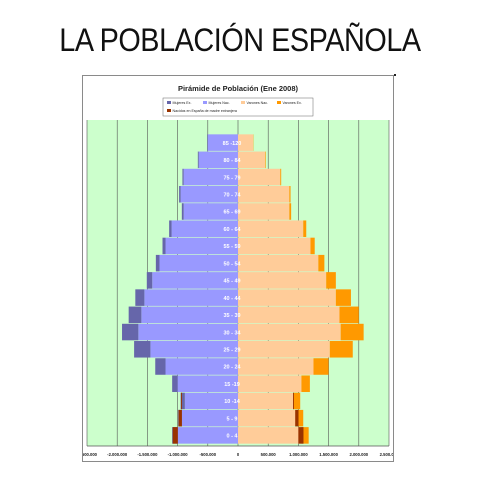  Describe the element at coordinates (232, 437) in the screenshot. I see `age-group-label: 0 - 4` at that location.